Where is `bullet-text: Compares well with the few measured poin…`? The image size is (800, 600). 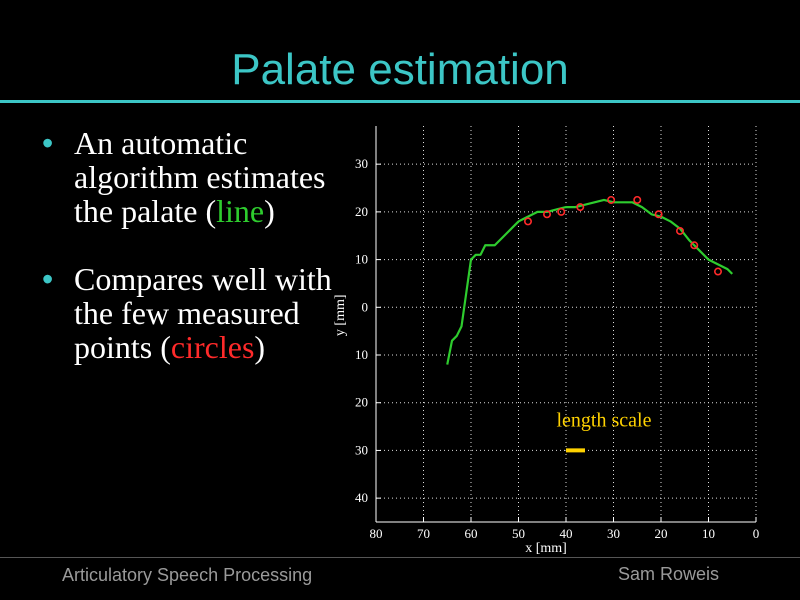 bullet-text: Compares well with the few measured poin… is located at coordinates (203, 313).